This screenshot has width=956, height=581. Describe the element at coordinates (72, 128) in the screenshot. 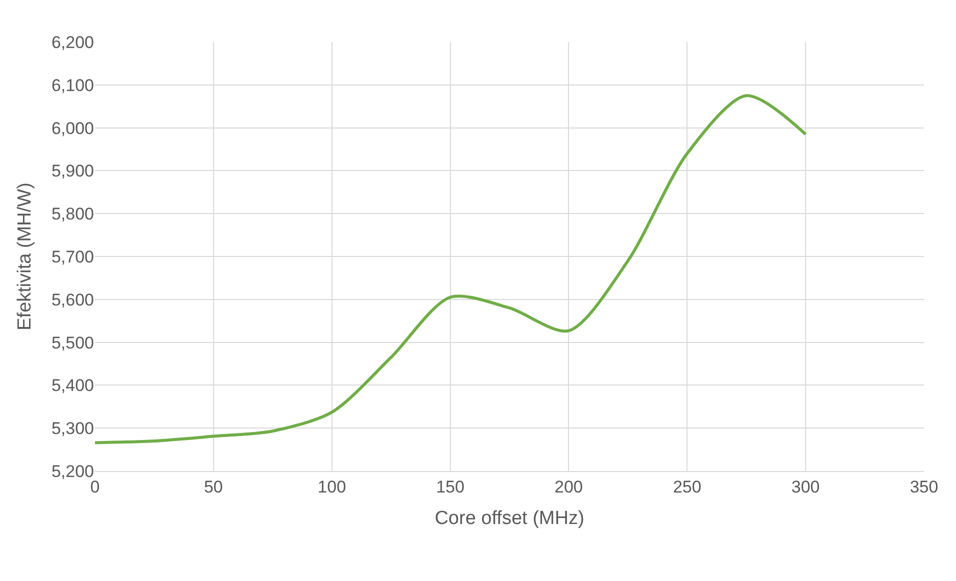

I see `y-tick-label: 6,000` at that location.